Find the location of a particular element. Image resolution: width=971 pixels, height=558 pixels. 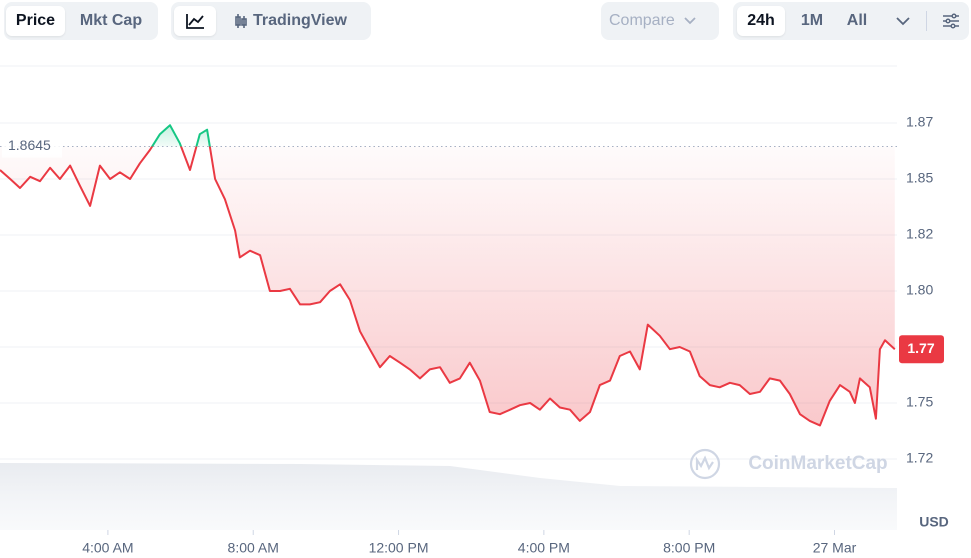

tradingview-button: TradingView is located at coordinates (297, 21).